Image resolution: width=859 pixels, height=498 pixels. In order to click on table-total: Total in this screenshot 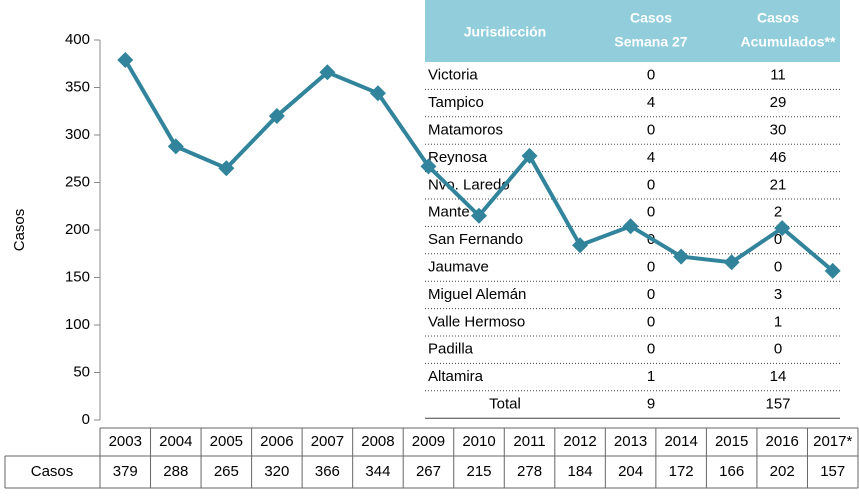, I will do `click(505, 403)`.